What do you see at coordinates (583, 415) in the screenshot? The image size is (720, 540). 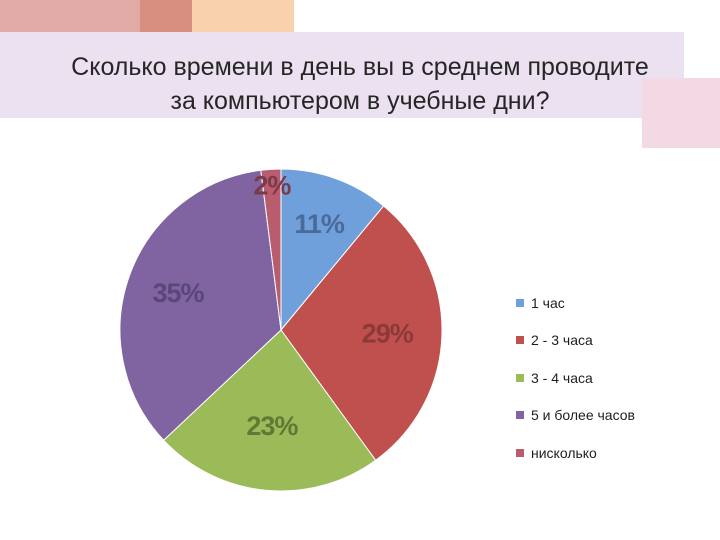 I see `legend-label: 5 и более часов` at bounding box center [583, 415].